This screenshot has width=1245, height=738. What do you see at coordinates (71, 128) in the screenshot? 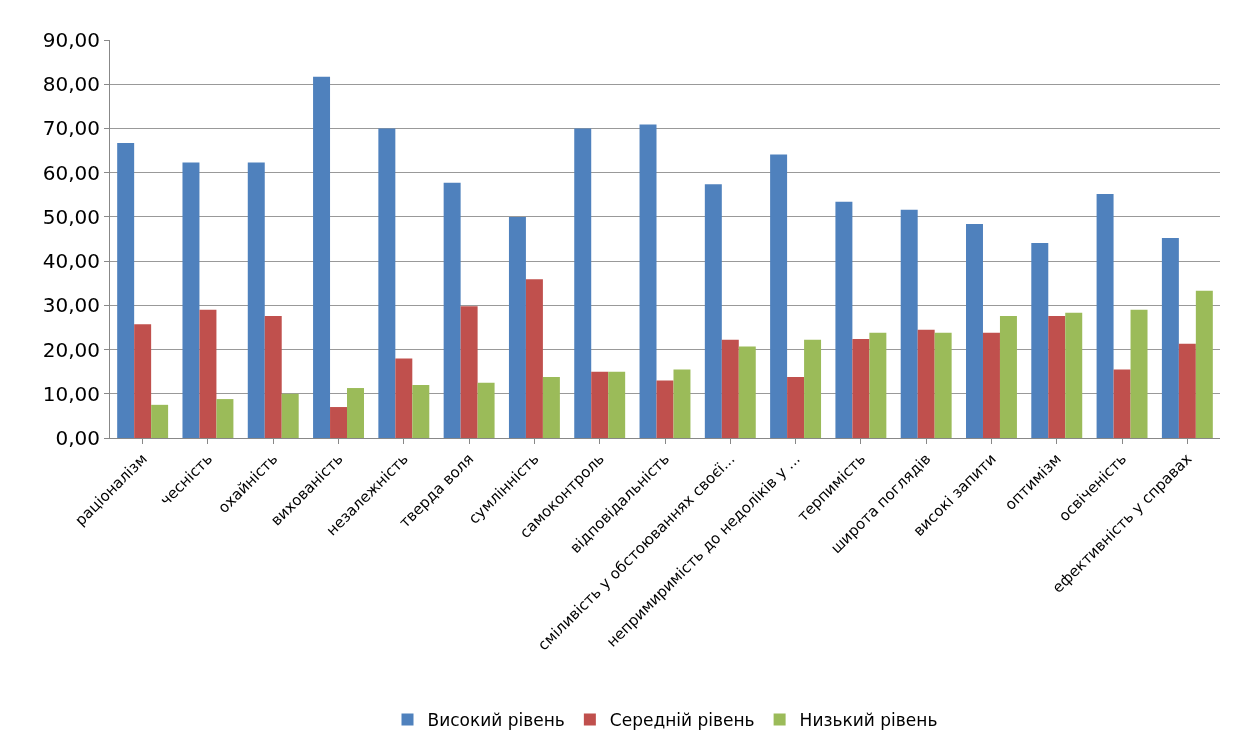
I see `y-tick-label: 70,00` at bounding box center [71, 128].